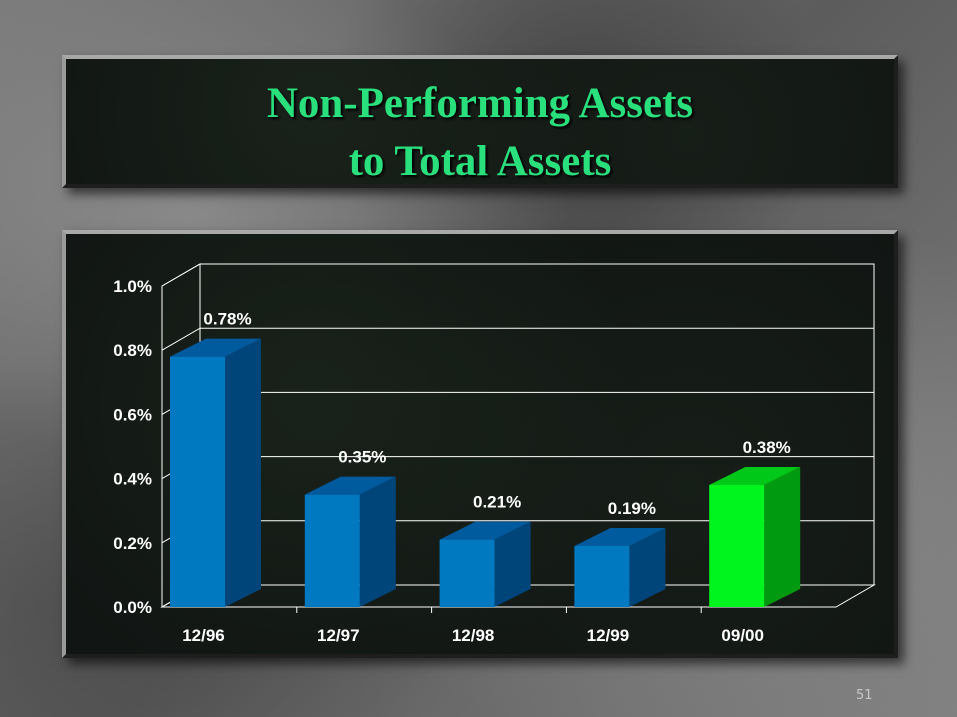 The width and height of the screenshot is (957, 717). What do you see at coordinates (473, 635) in the screenshot?
I see `x-tick-label: 12/98` at bounding box center [473, 635].